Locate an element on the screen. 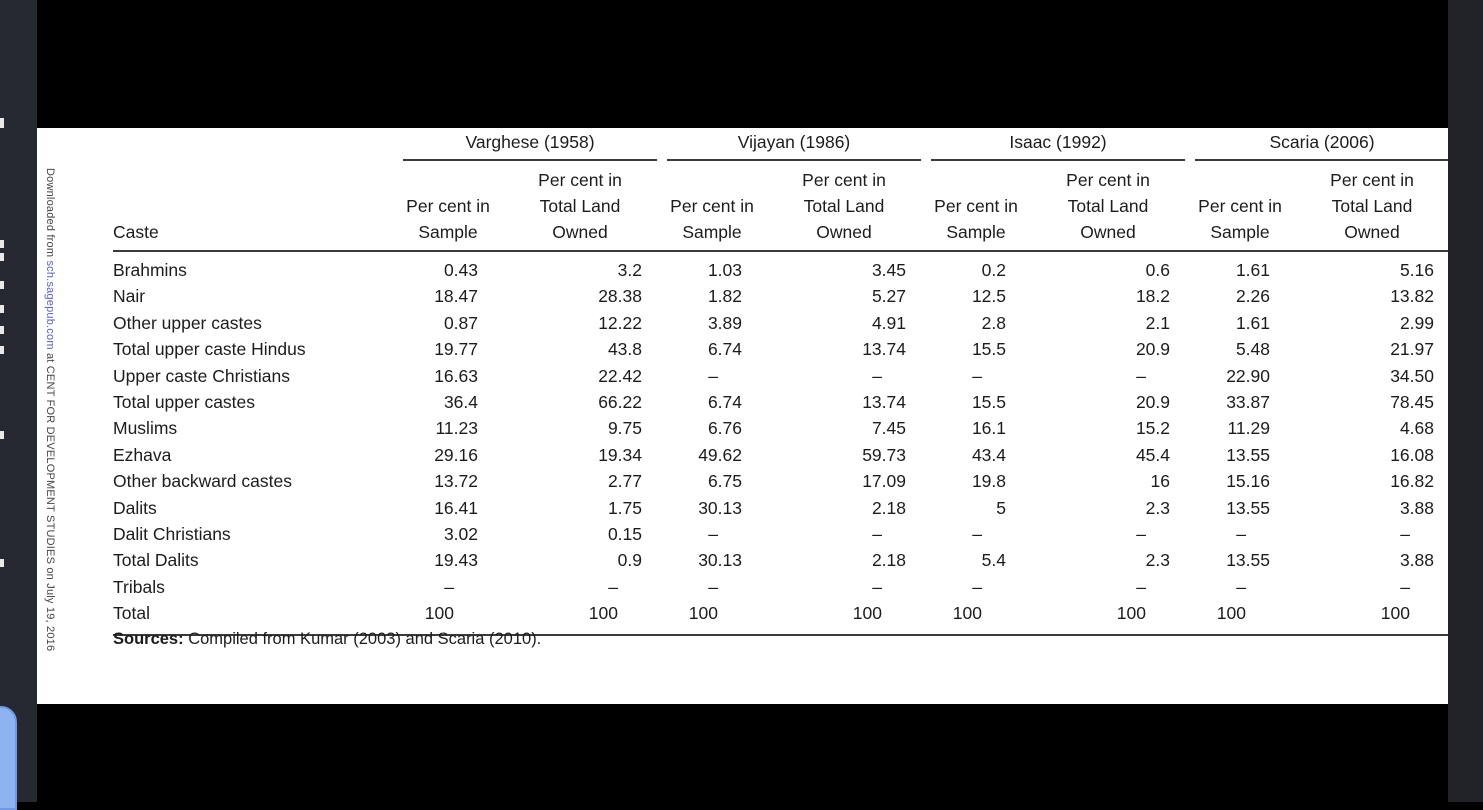 The image size is (1483, 810). value-cell: 30.13 is located at coordinates (720, 507).